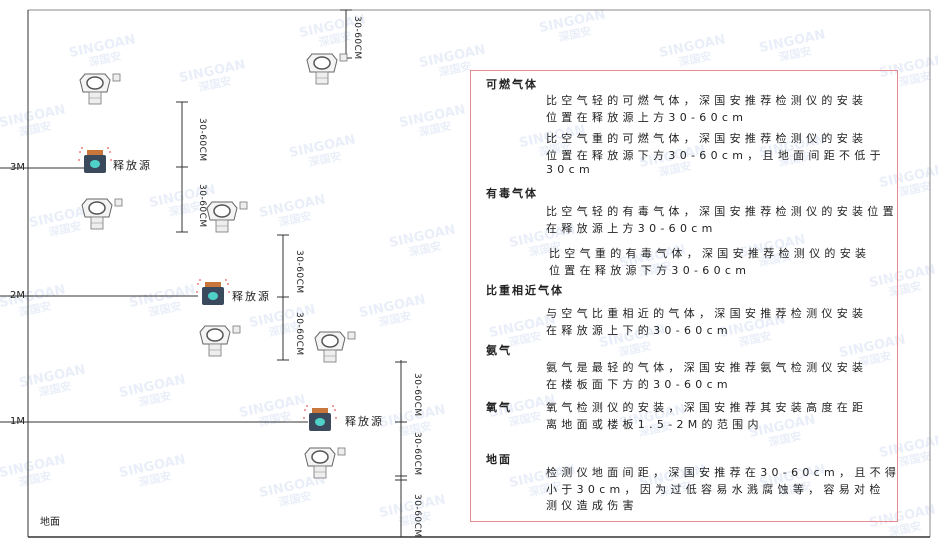 This screenshot has height=541, width=938. What do you see at coordinates (570, 169) in the screenshot?
I see `guideline-text-line: 30cm` at bounding box center [570, 169].